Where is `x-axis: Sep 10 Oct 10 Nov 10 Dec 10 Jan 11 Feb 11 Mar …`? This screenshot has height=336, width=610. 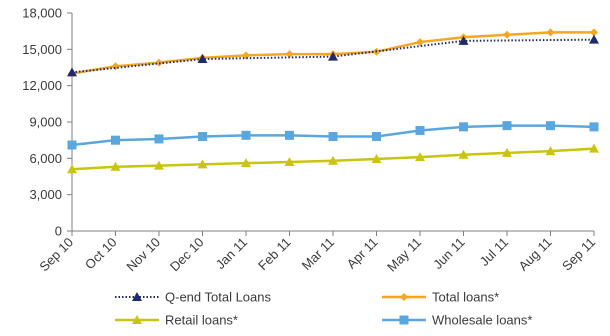 x-axis: Sep 10 Oct 10 Nov 10 Dec 10 Jan 11 Feb 11 Mar … is located at coordinates (317, 252).